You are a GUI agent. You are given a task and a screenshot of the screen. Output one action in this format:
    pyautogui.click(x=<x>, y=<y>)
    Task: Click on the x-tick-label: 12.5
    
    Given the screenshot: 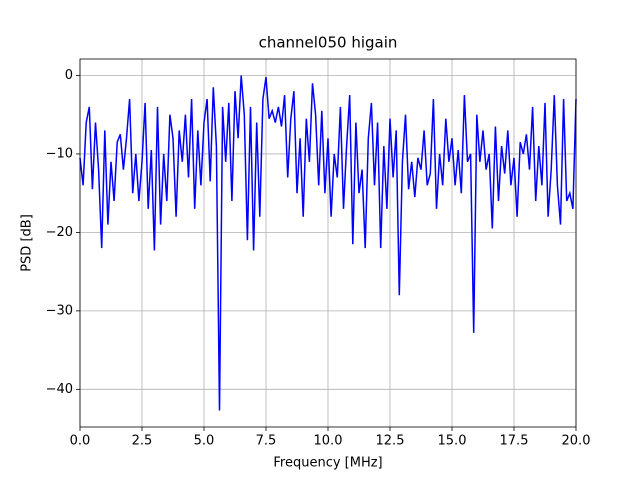 What is the action you would take?
    pyautogui.click(x=390, y=441)
    